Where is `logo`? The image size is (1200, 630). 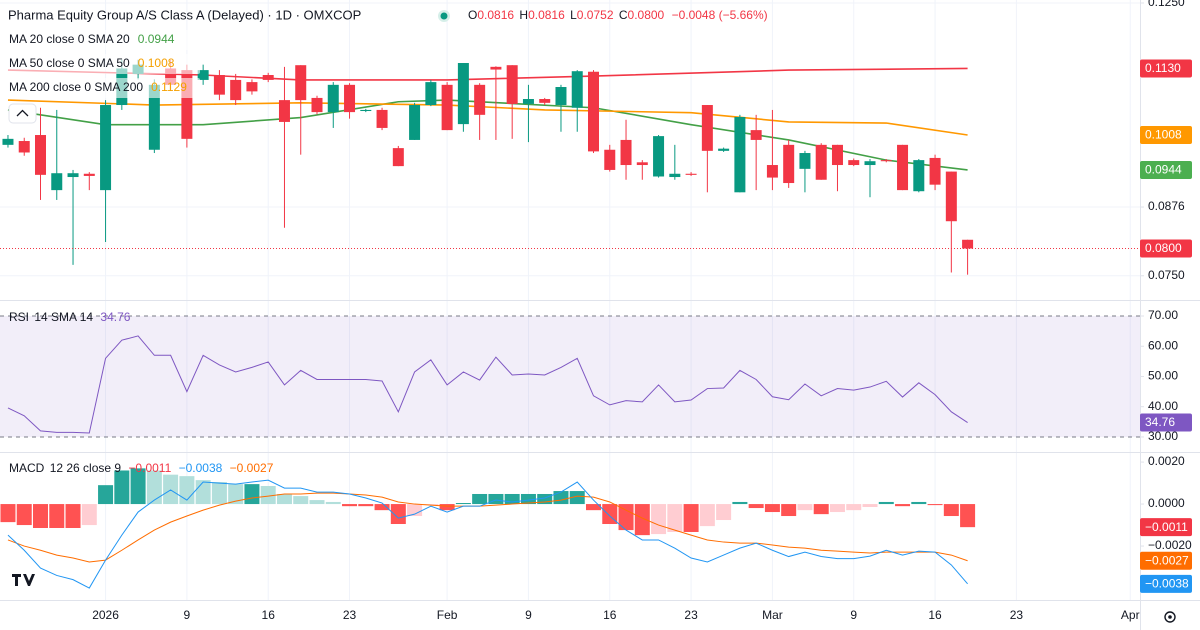 logo is located at coordinates (24, 580).